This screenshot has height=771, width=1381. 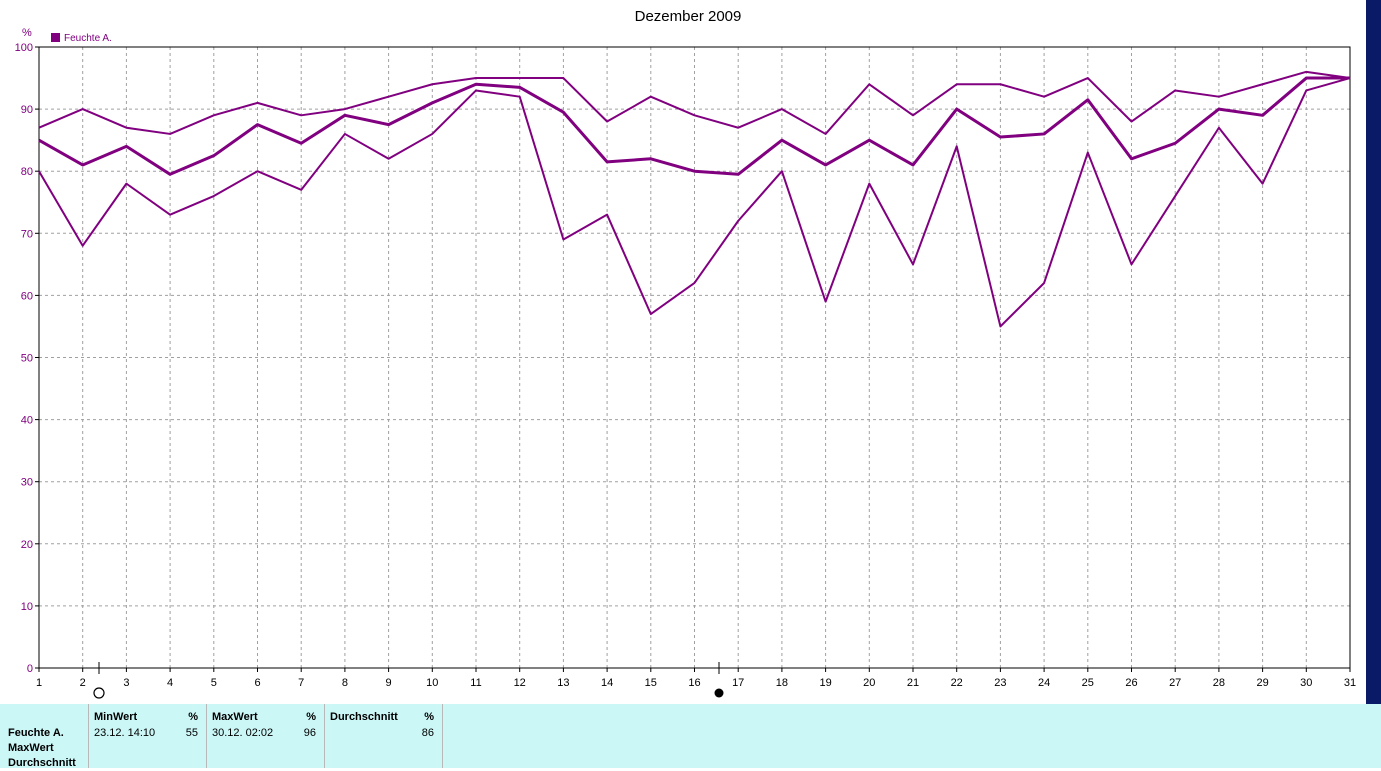 What do you see at coordinates (36, 733) in the screenshot?
I see `row-label-sensor: Feuchte A.` at bounding box center [36, 733].